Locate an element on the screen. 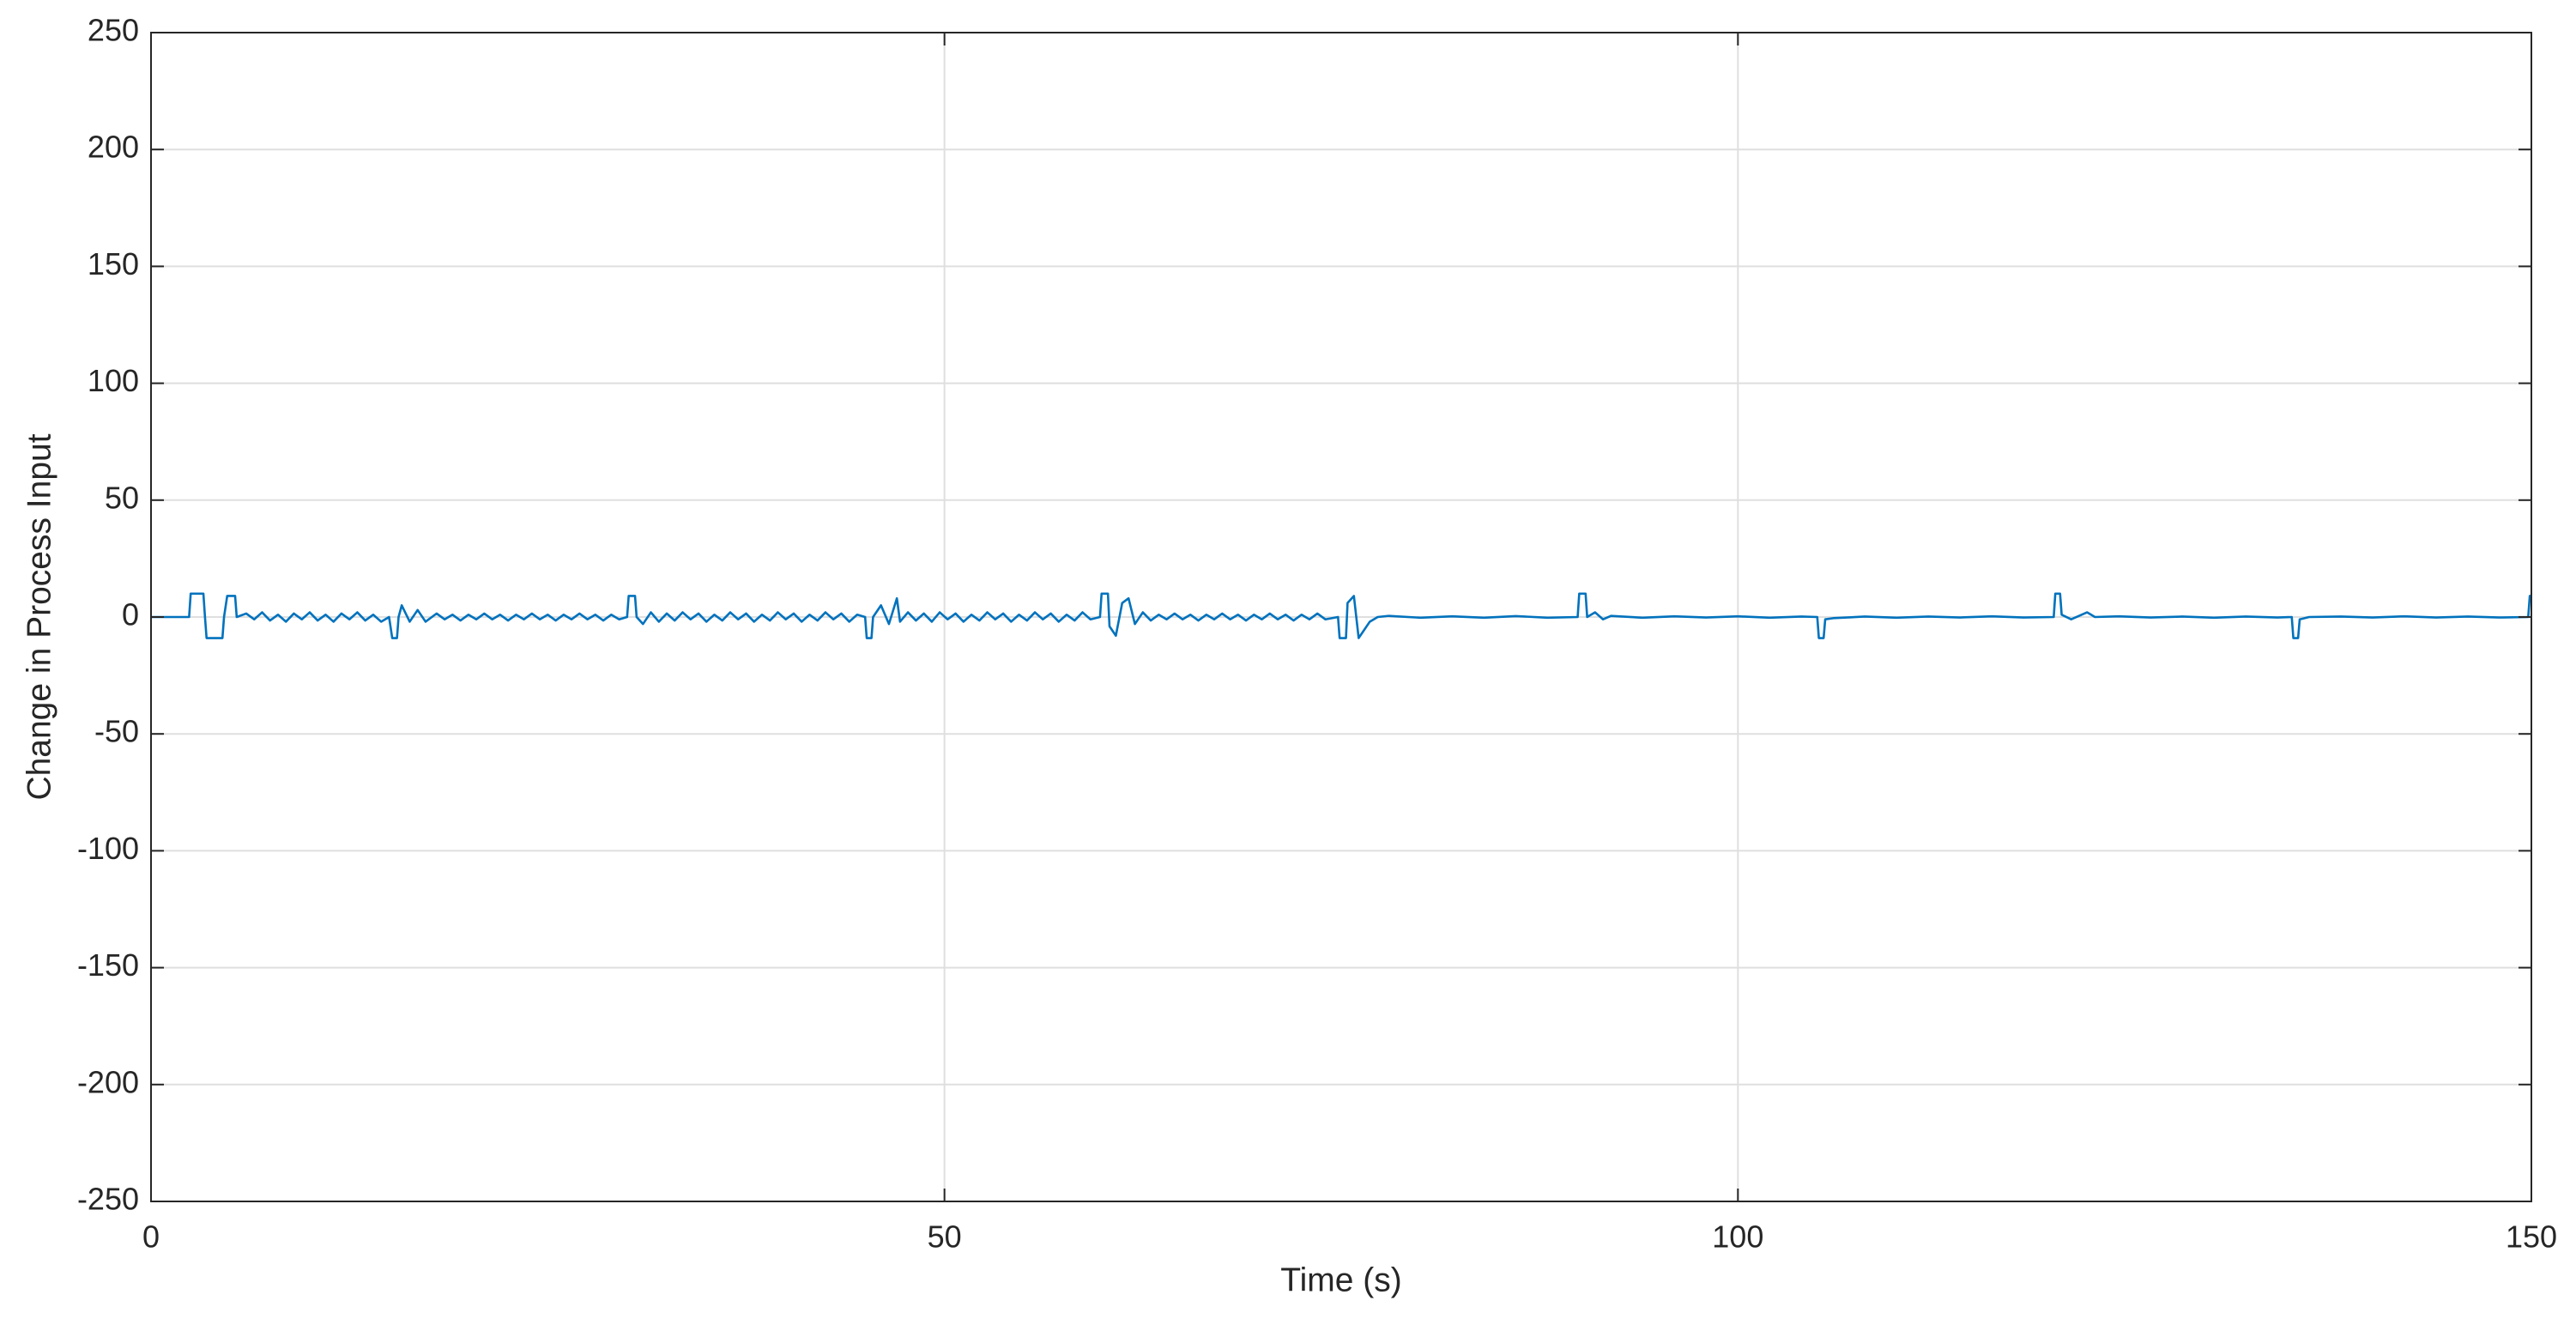 Image resolution: width=2576 pixels, height=1325 pixels. plot-area is located at coordinates (1341, 616).